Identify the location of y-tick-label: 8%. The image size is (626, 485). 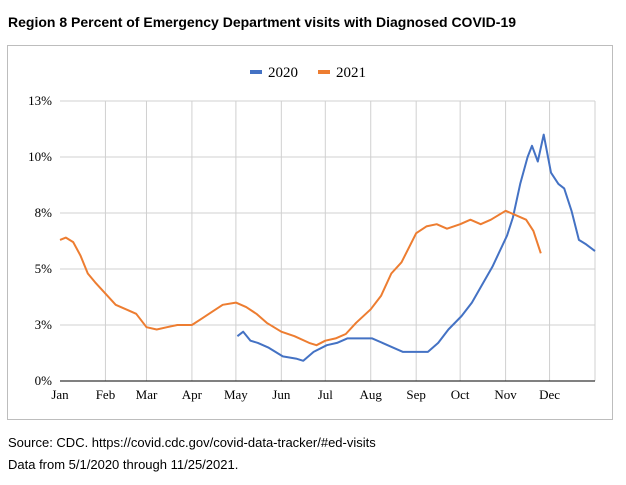
(44, 212).